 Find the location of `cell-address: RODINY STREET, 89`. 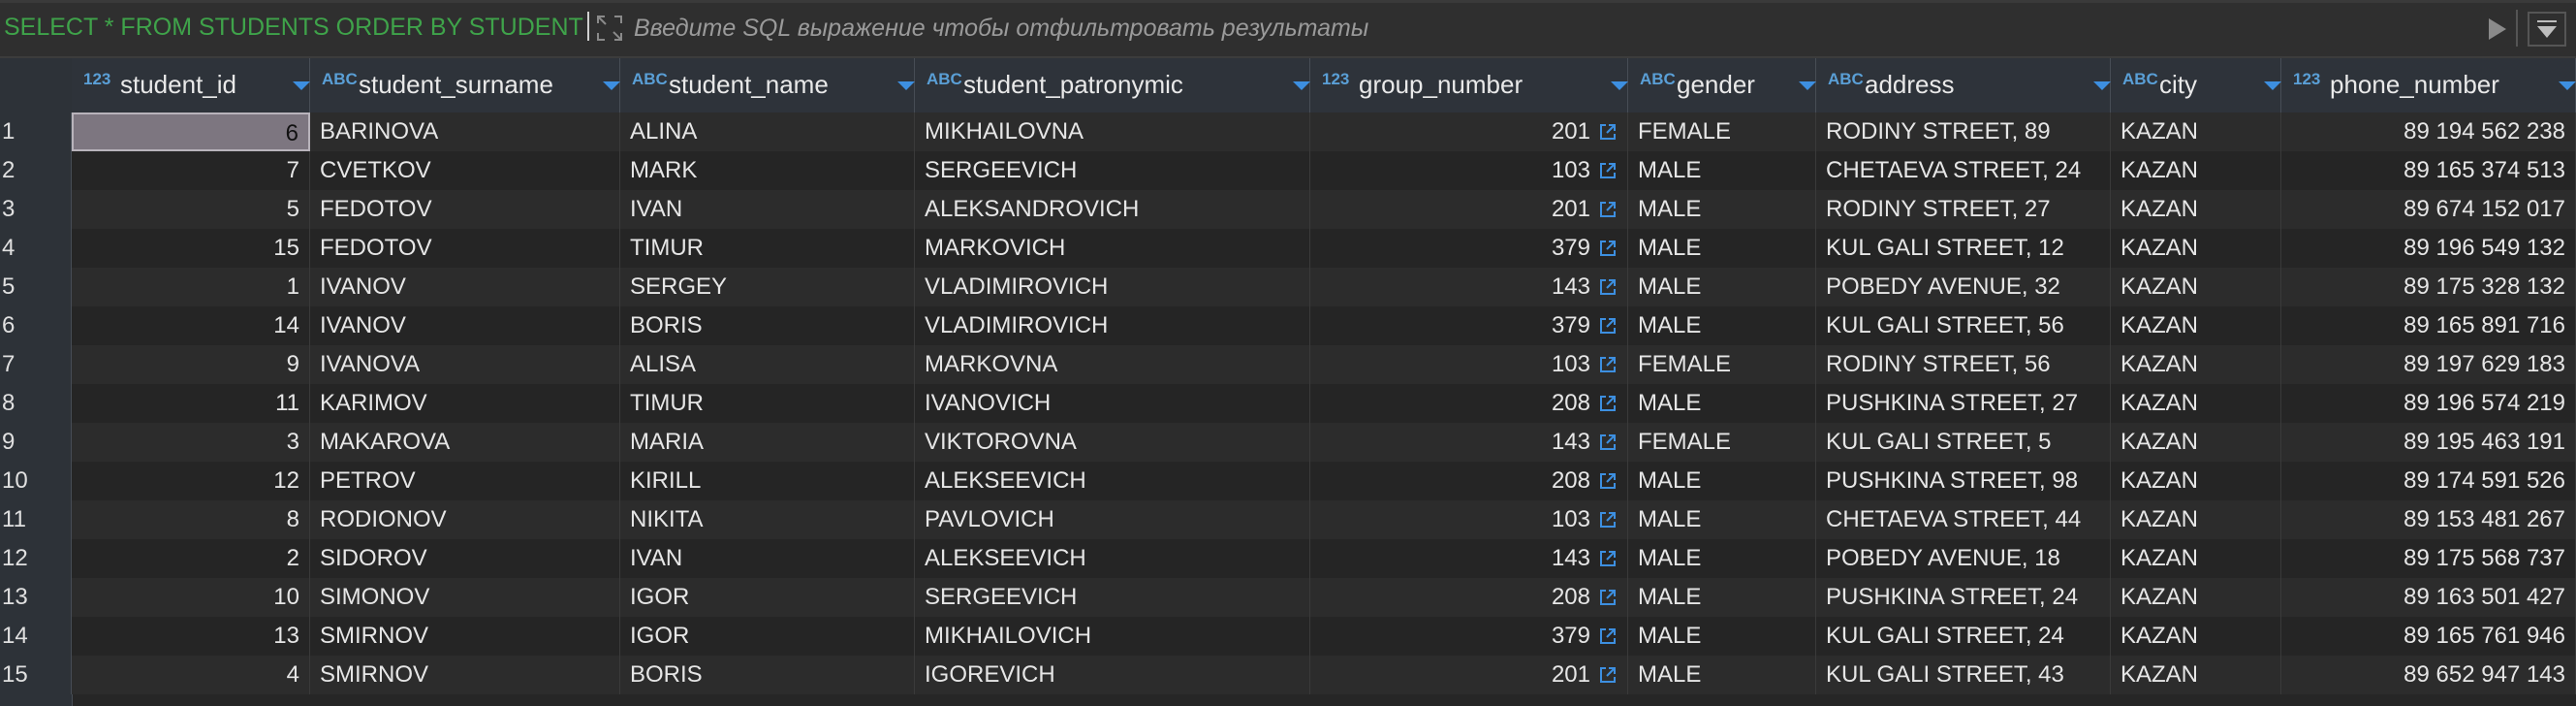

cell-address: RODINY STREET, 89 is located at coordinates (1963, 131).